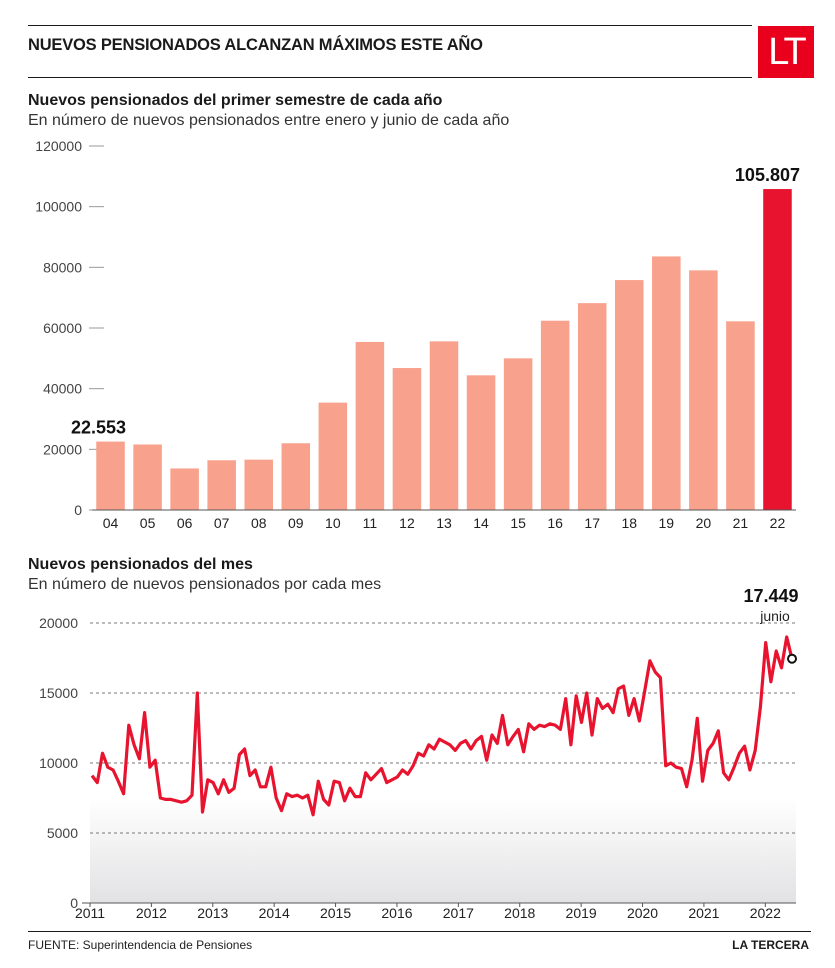  I want to click on line-x-tick-label: 2022, so click(765, 913).